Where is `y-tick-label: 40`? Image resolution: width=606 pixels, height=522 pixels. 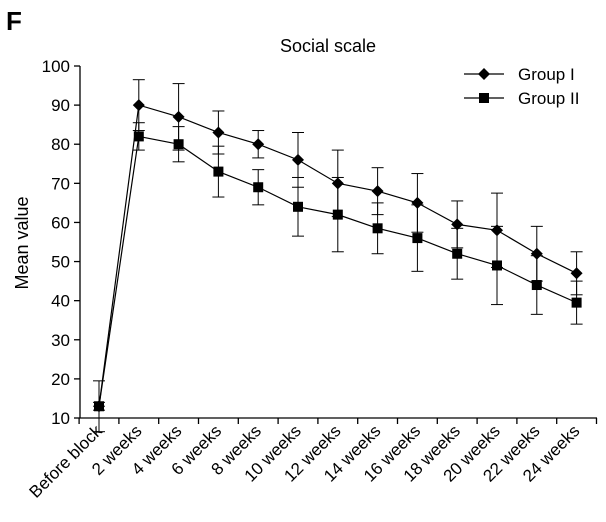 y-tick-label: 40 is located at coordinates (60, 301).